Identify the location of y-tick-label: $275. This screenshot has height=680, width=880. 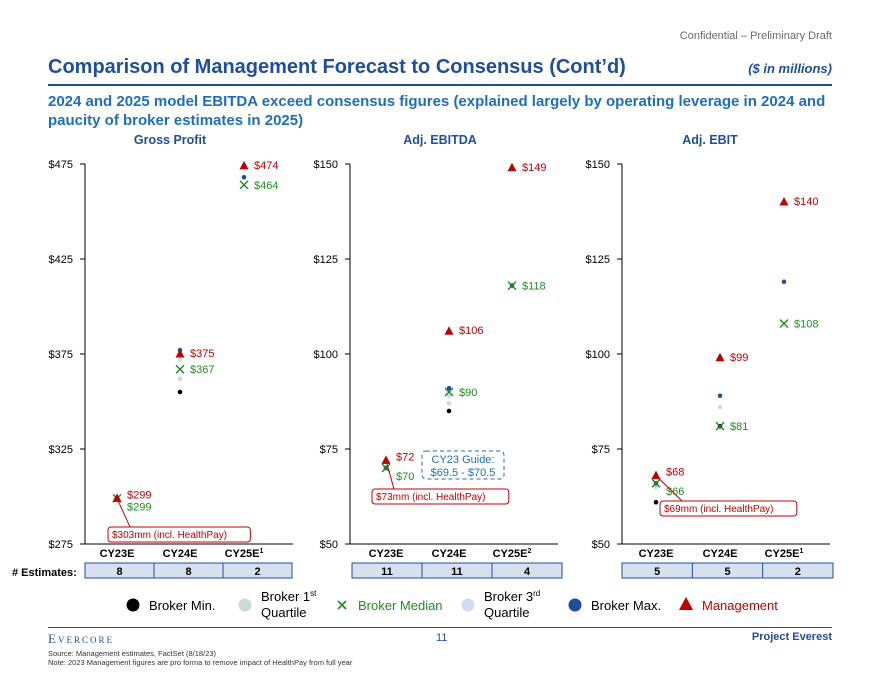
(61, 545).